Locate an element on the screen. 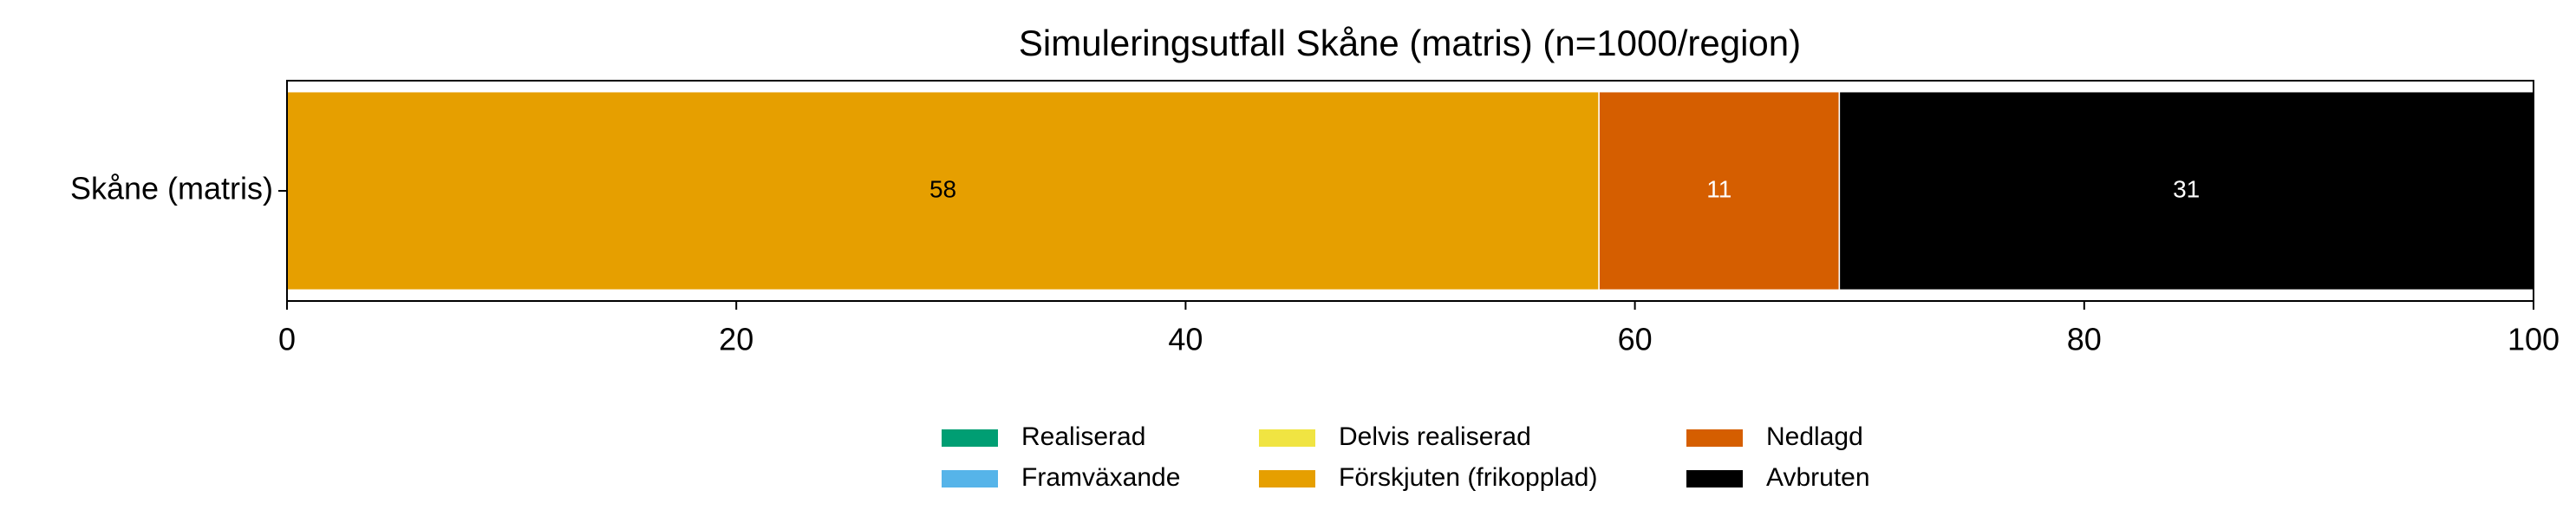 This screenshot has height=530, width=2576. x-tick-label: 20 is located at coordinates (736, 339).